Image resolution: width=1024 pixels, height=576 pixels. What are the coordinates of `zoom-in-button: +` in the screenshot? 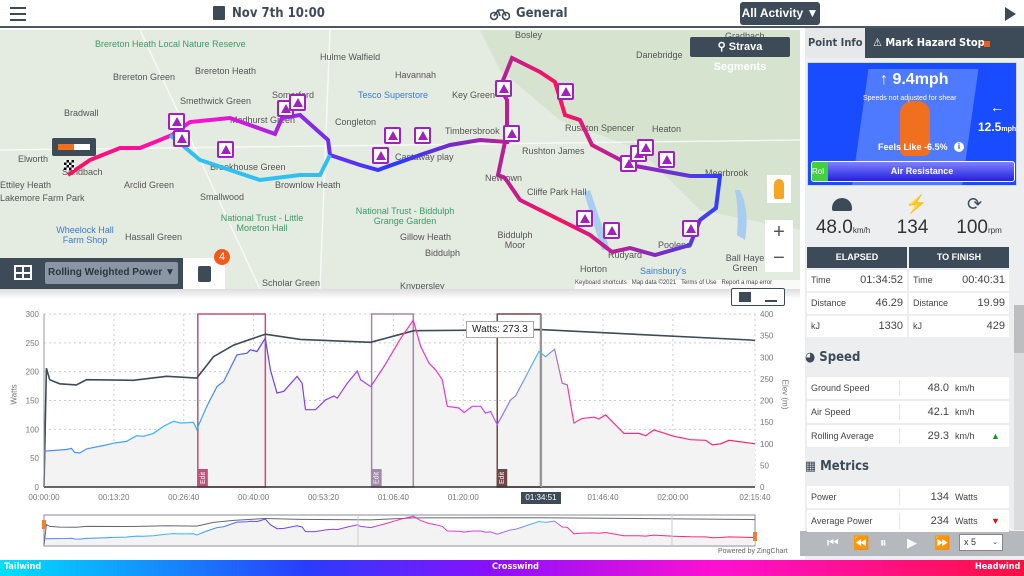 It's located at (779, 233).